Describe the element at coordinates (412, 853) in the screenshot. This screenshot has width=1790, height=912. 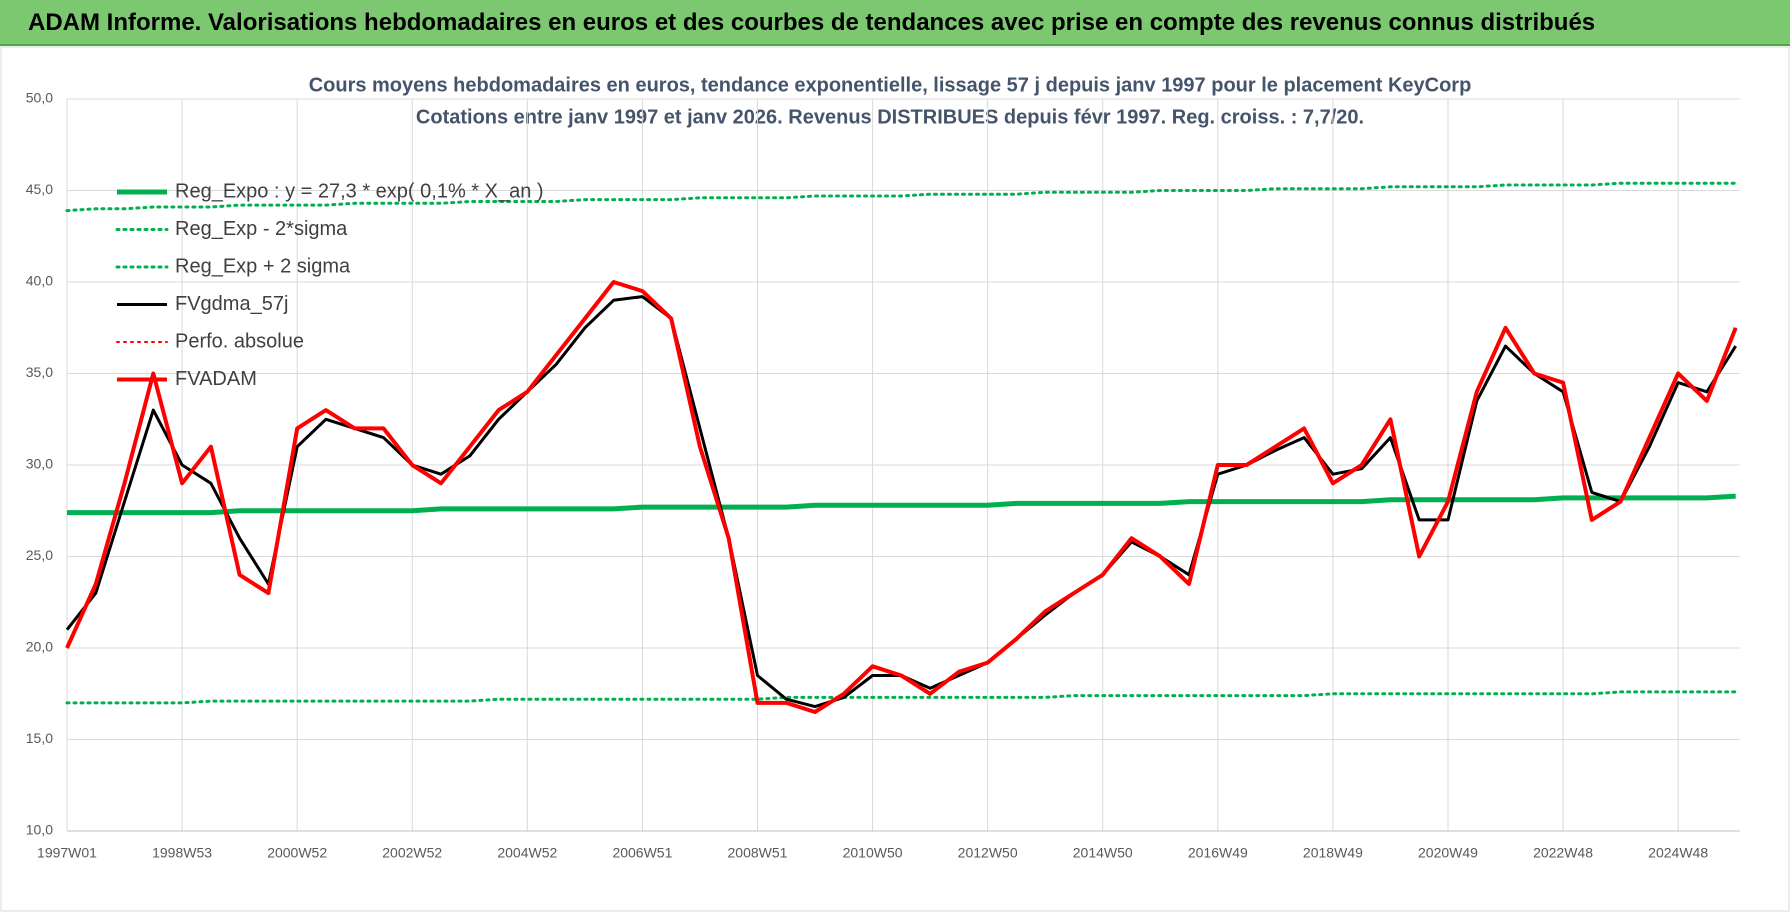
I see `x-tick-label: 2002W52` at that location.